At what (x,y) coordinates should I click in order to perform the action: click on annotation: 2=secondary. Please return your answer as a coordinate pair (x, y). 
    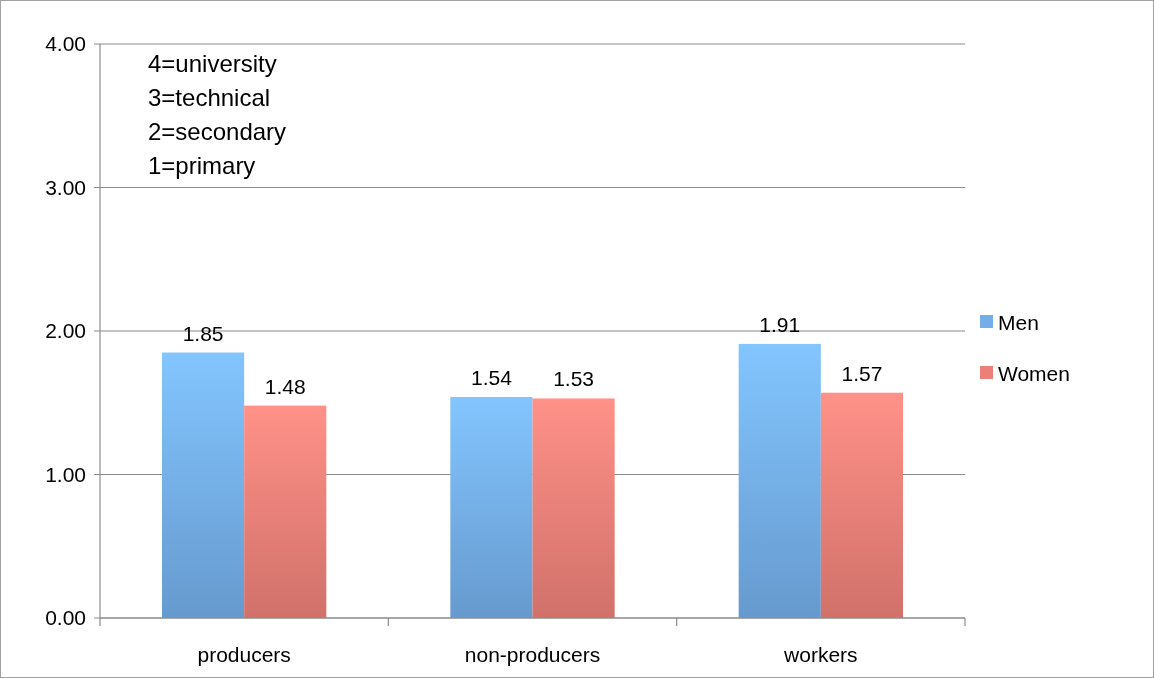
    Looking at the image, I should click on (217, 131).